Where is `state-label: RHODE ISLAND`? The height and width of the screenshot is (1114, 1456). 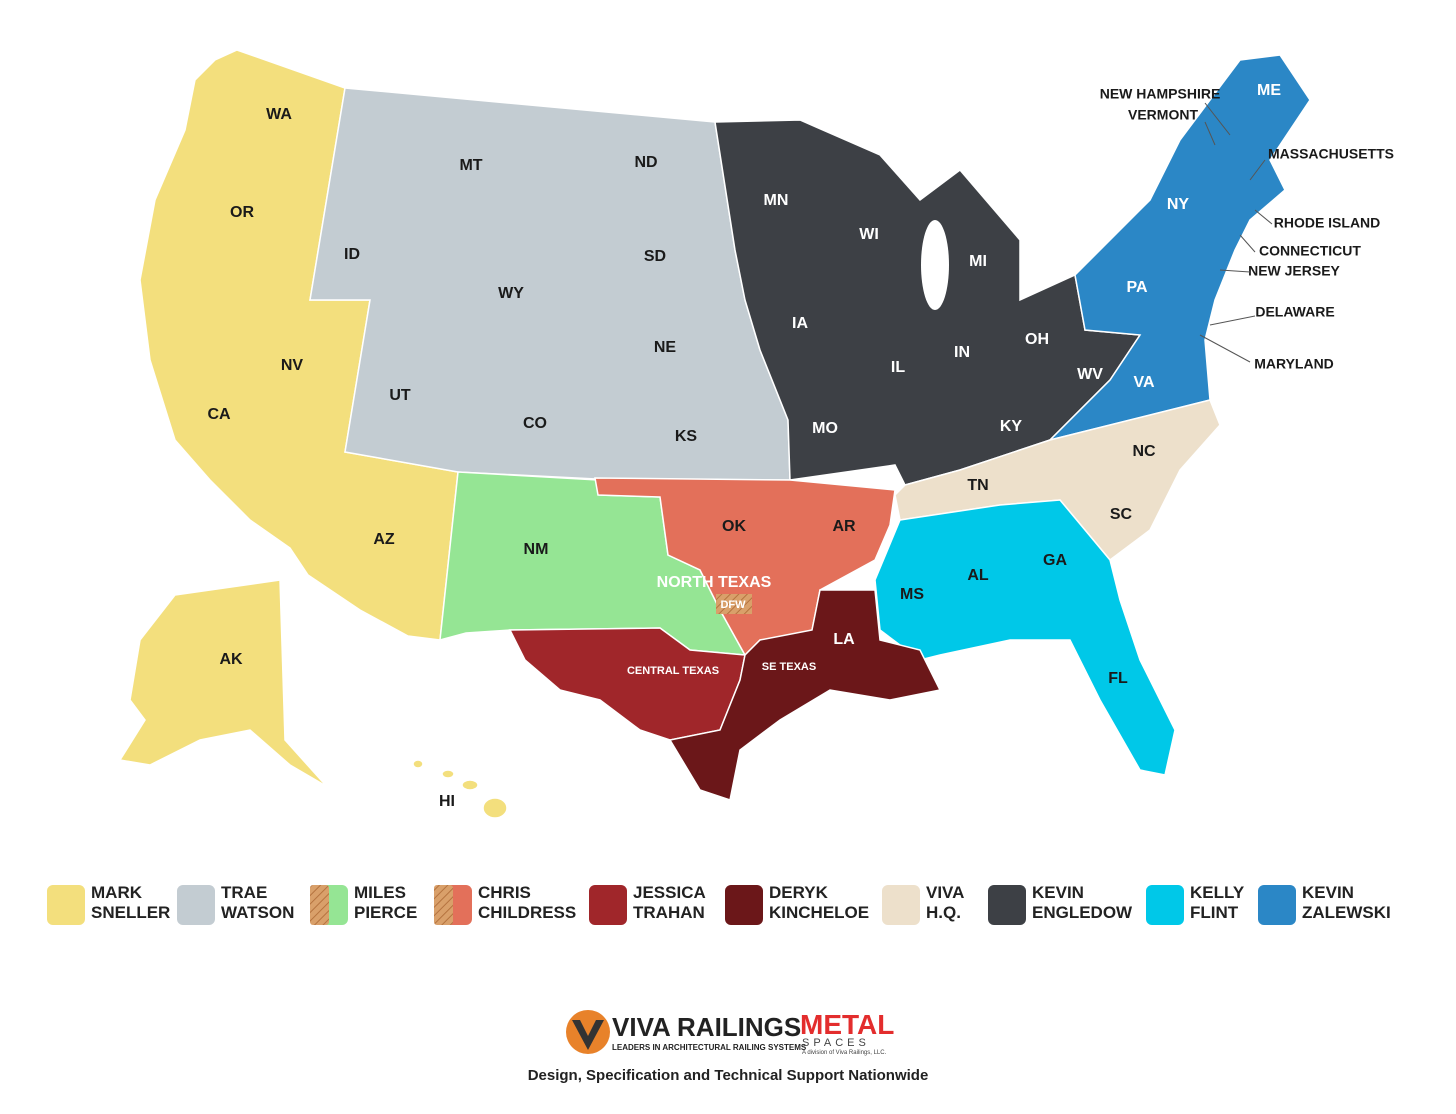
state-label: RHODE ISLAND is located at coordinates (1327, 223).